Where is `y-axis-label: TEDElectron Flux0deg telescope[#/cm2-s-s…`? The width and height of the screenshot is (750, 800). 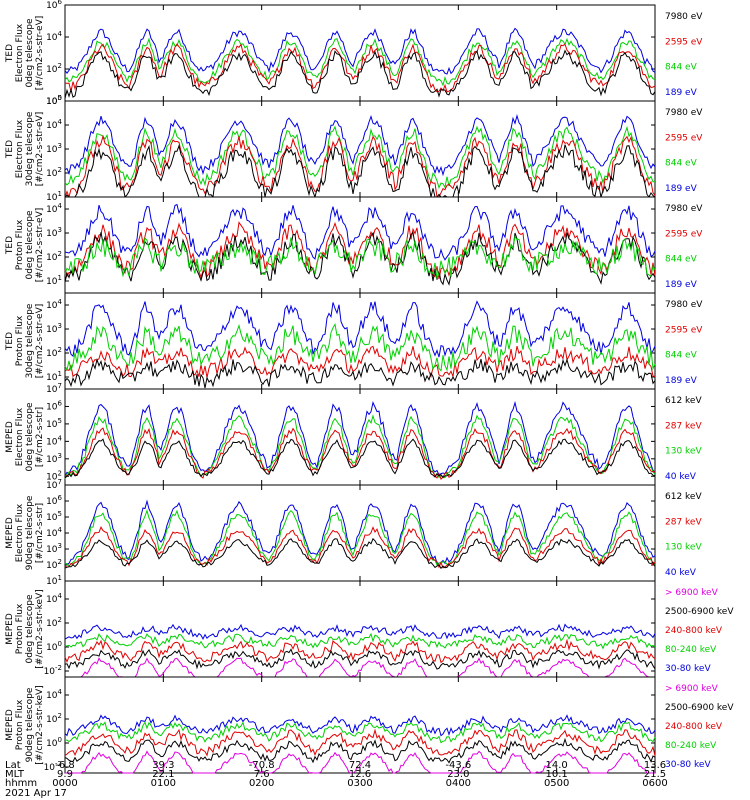 y-axis-label: TEDElectron Flux0deg telescope[#/cm2-s-s… is located at coordinates (25, 53).